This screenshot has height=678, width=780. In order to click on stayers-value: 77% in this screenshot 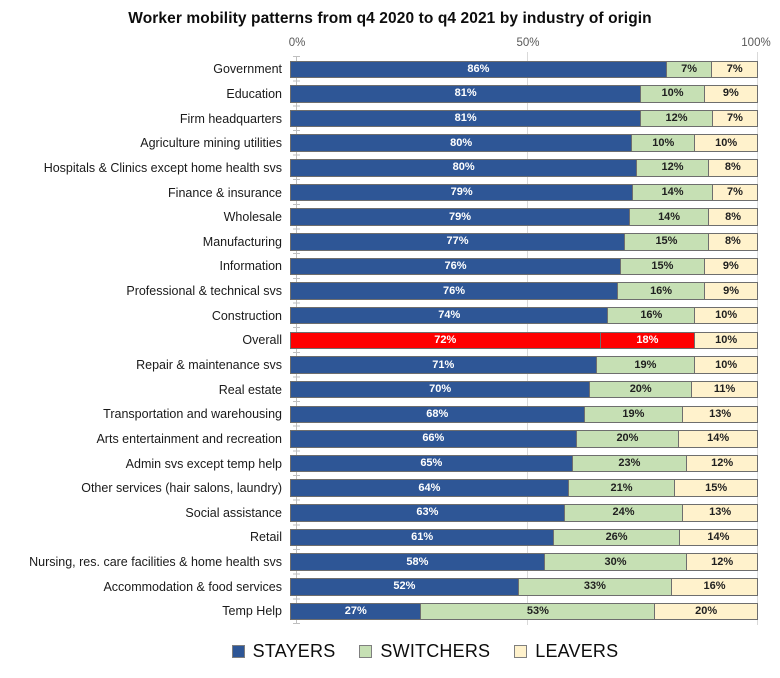, I will do `click(457, 241)`.